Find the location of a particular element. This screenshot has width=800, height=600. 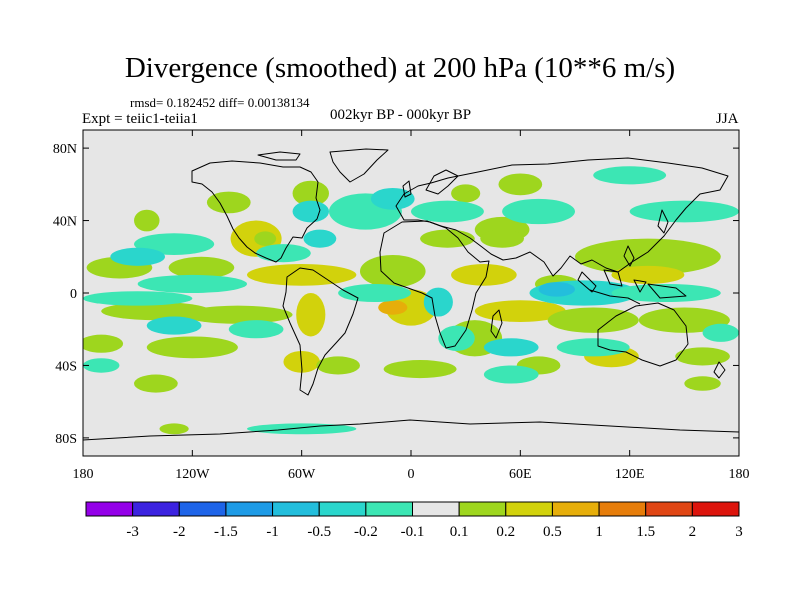

lon-tick-label: 0 is located at coordinates (411, 474).